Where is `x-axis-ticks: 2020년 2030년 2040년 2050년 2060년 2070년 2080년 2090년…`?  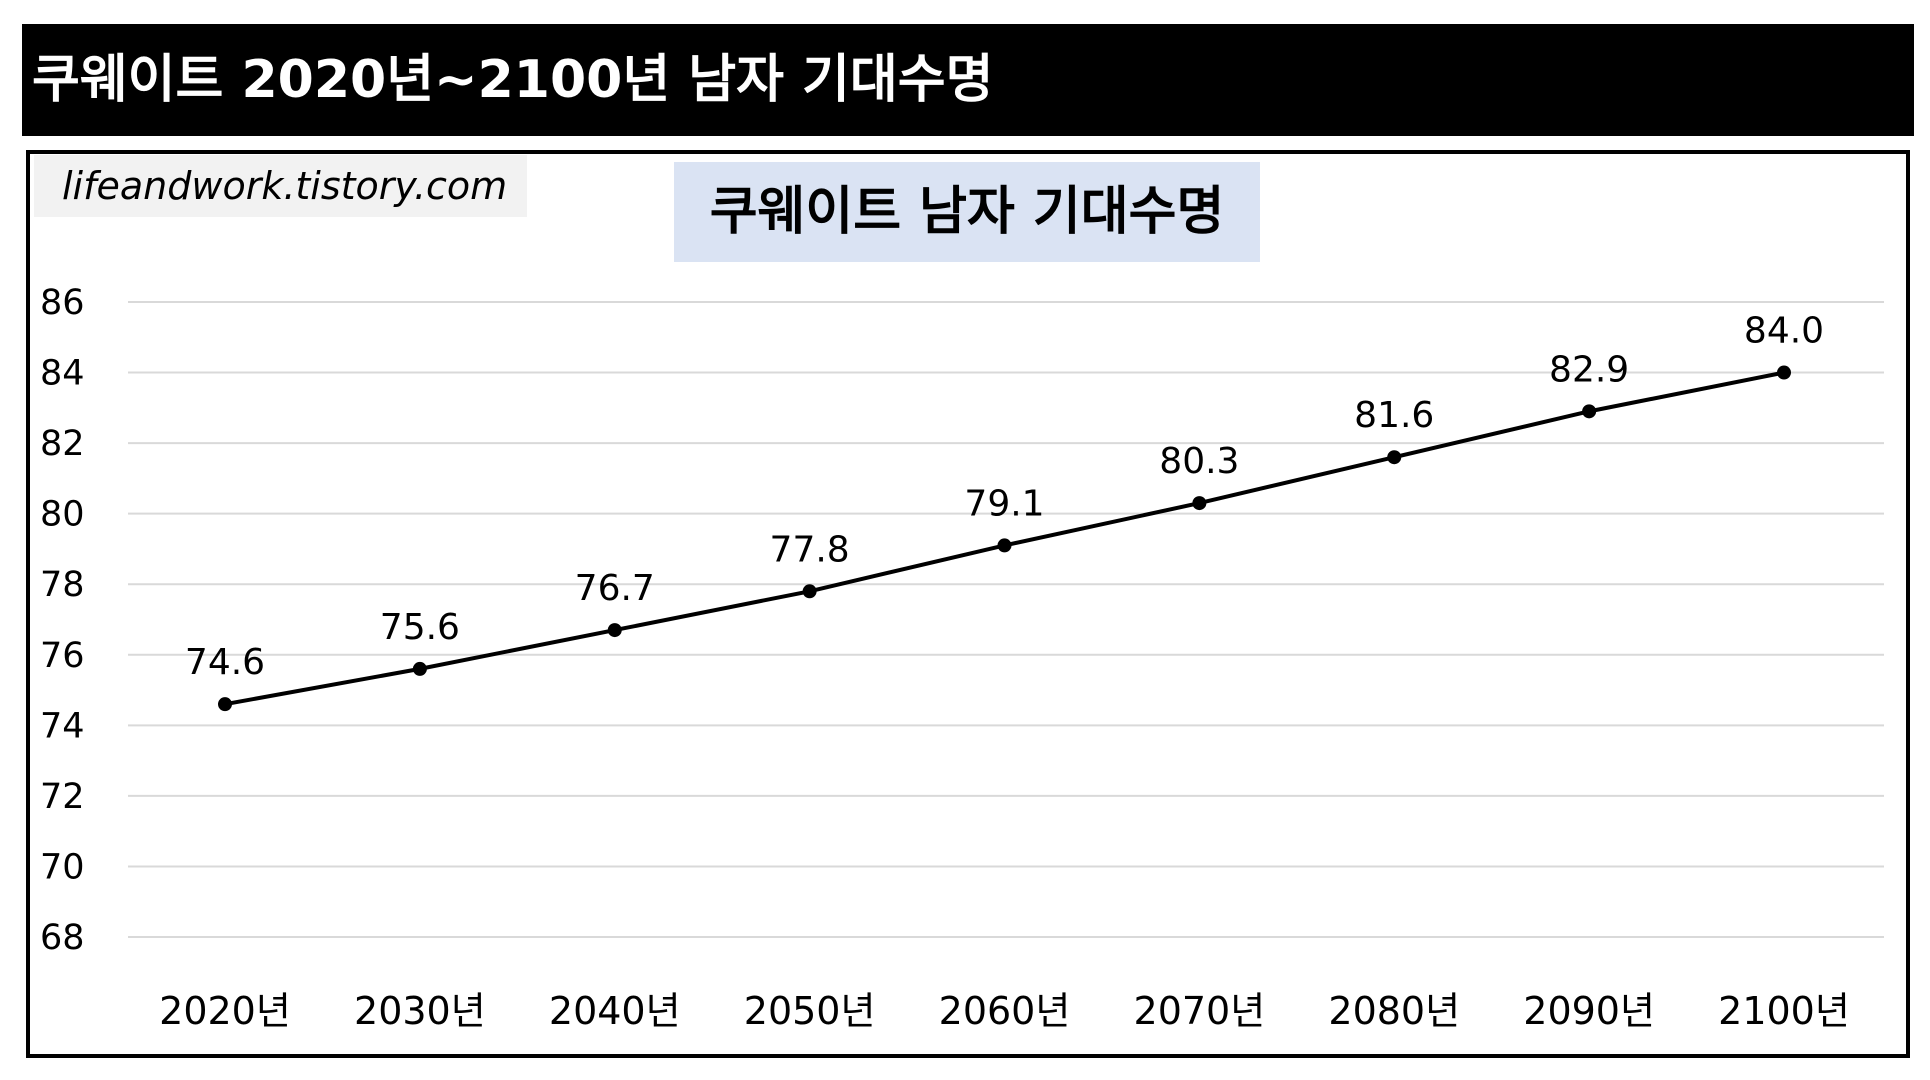 x-axis-ticks: 2020년 2030년 2040년 2050년 2060년 2070년 2080년 2090년… is located at coordinates (1004, 1011).